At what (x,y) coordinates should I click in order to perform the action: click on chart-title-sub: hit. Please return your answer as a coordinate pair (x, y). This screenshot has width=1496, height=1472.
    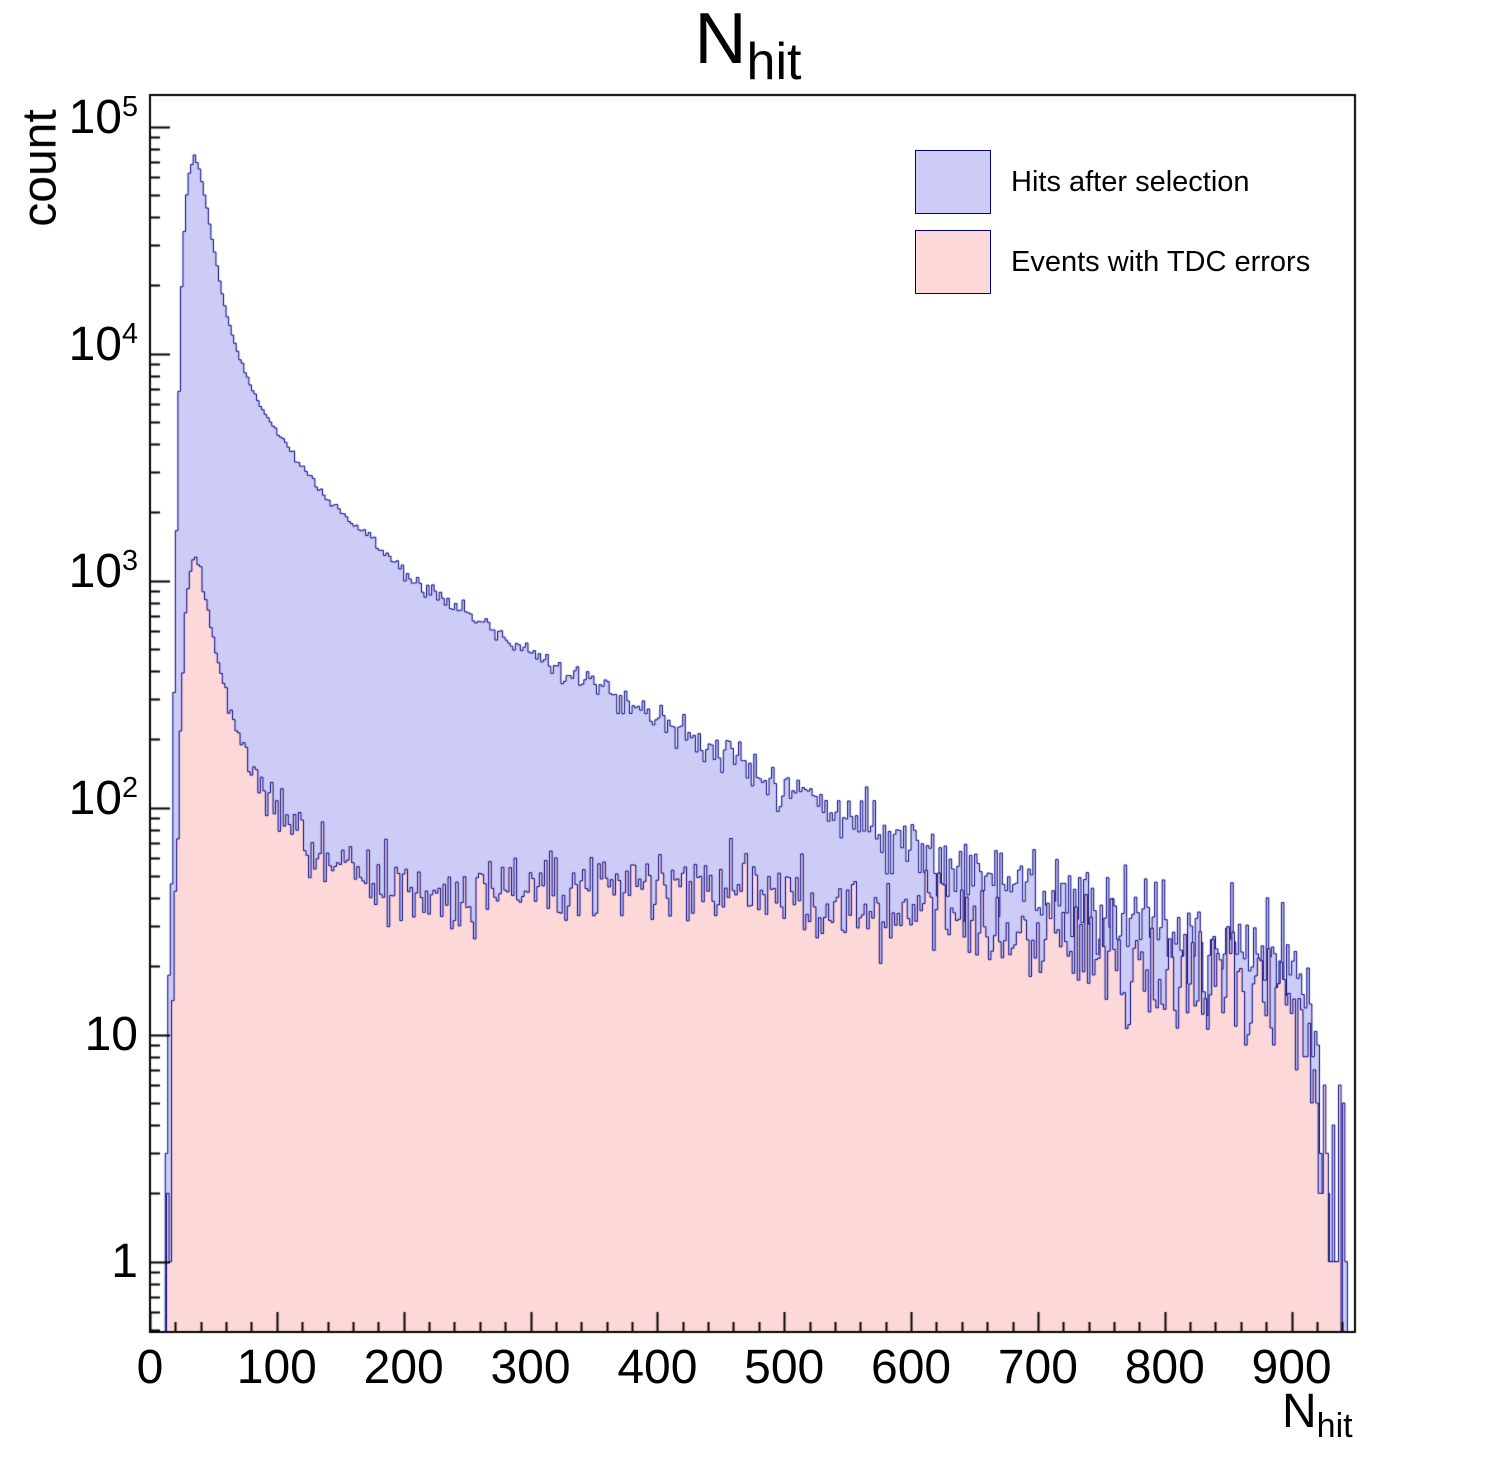
    Looking at the image, I should click on (774, 62).